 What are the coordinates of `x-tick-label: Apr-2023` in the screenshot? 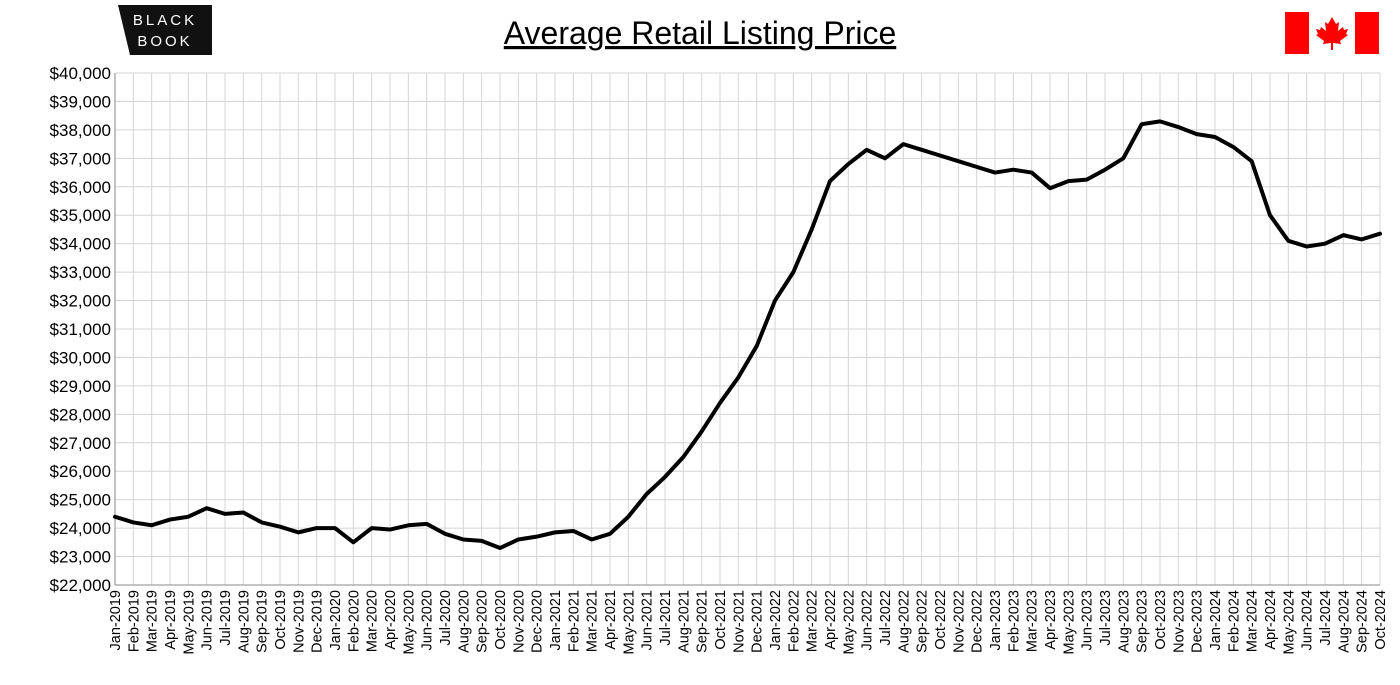 It's located at (1051, 620).